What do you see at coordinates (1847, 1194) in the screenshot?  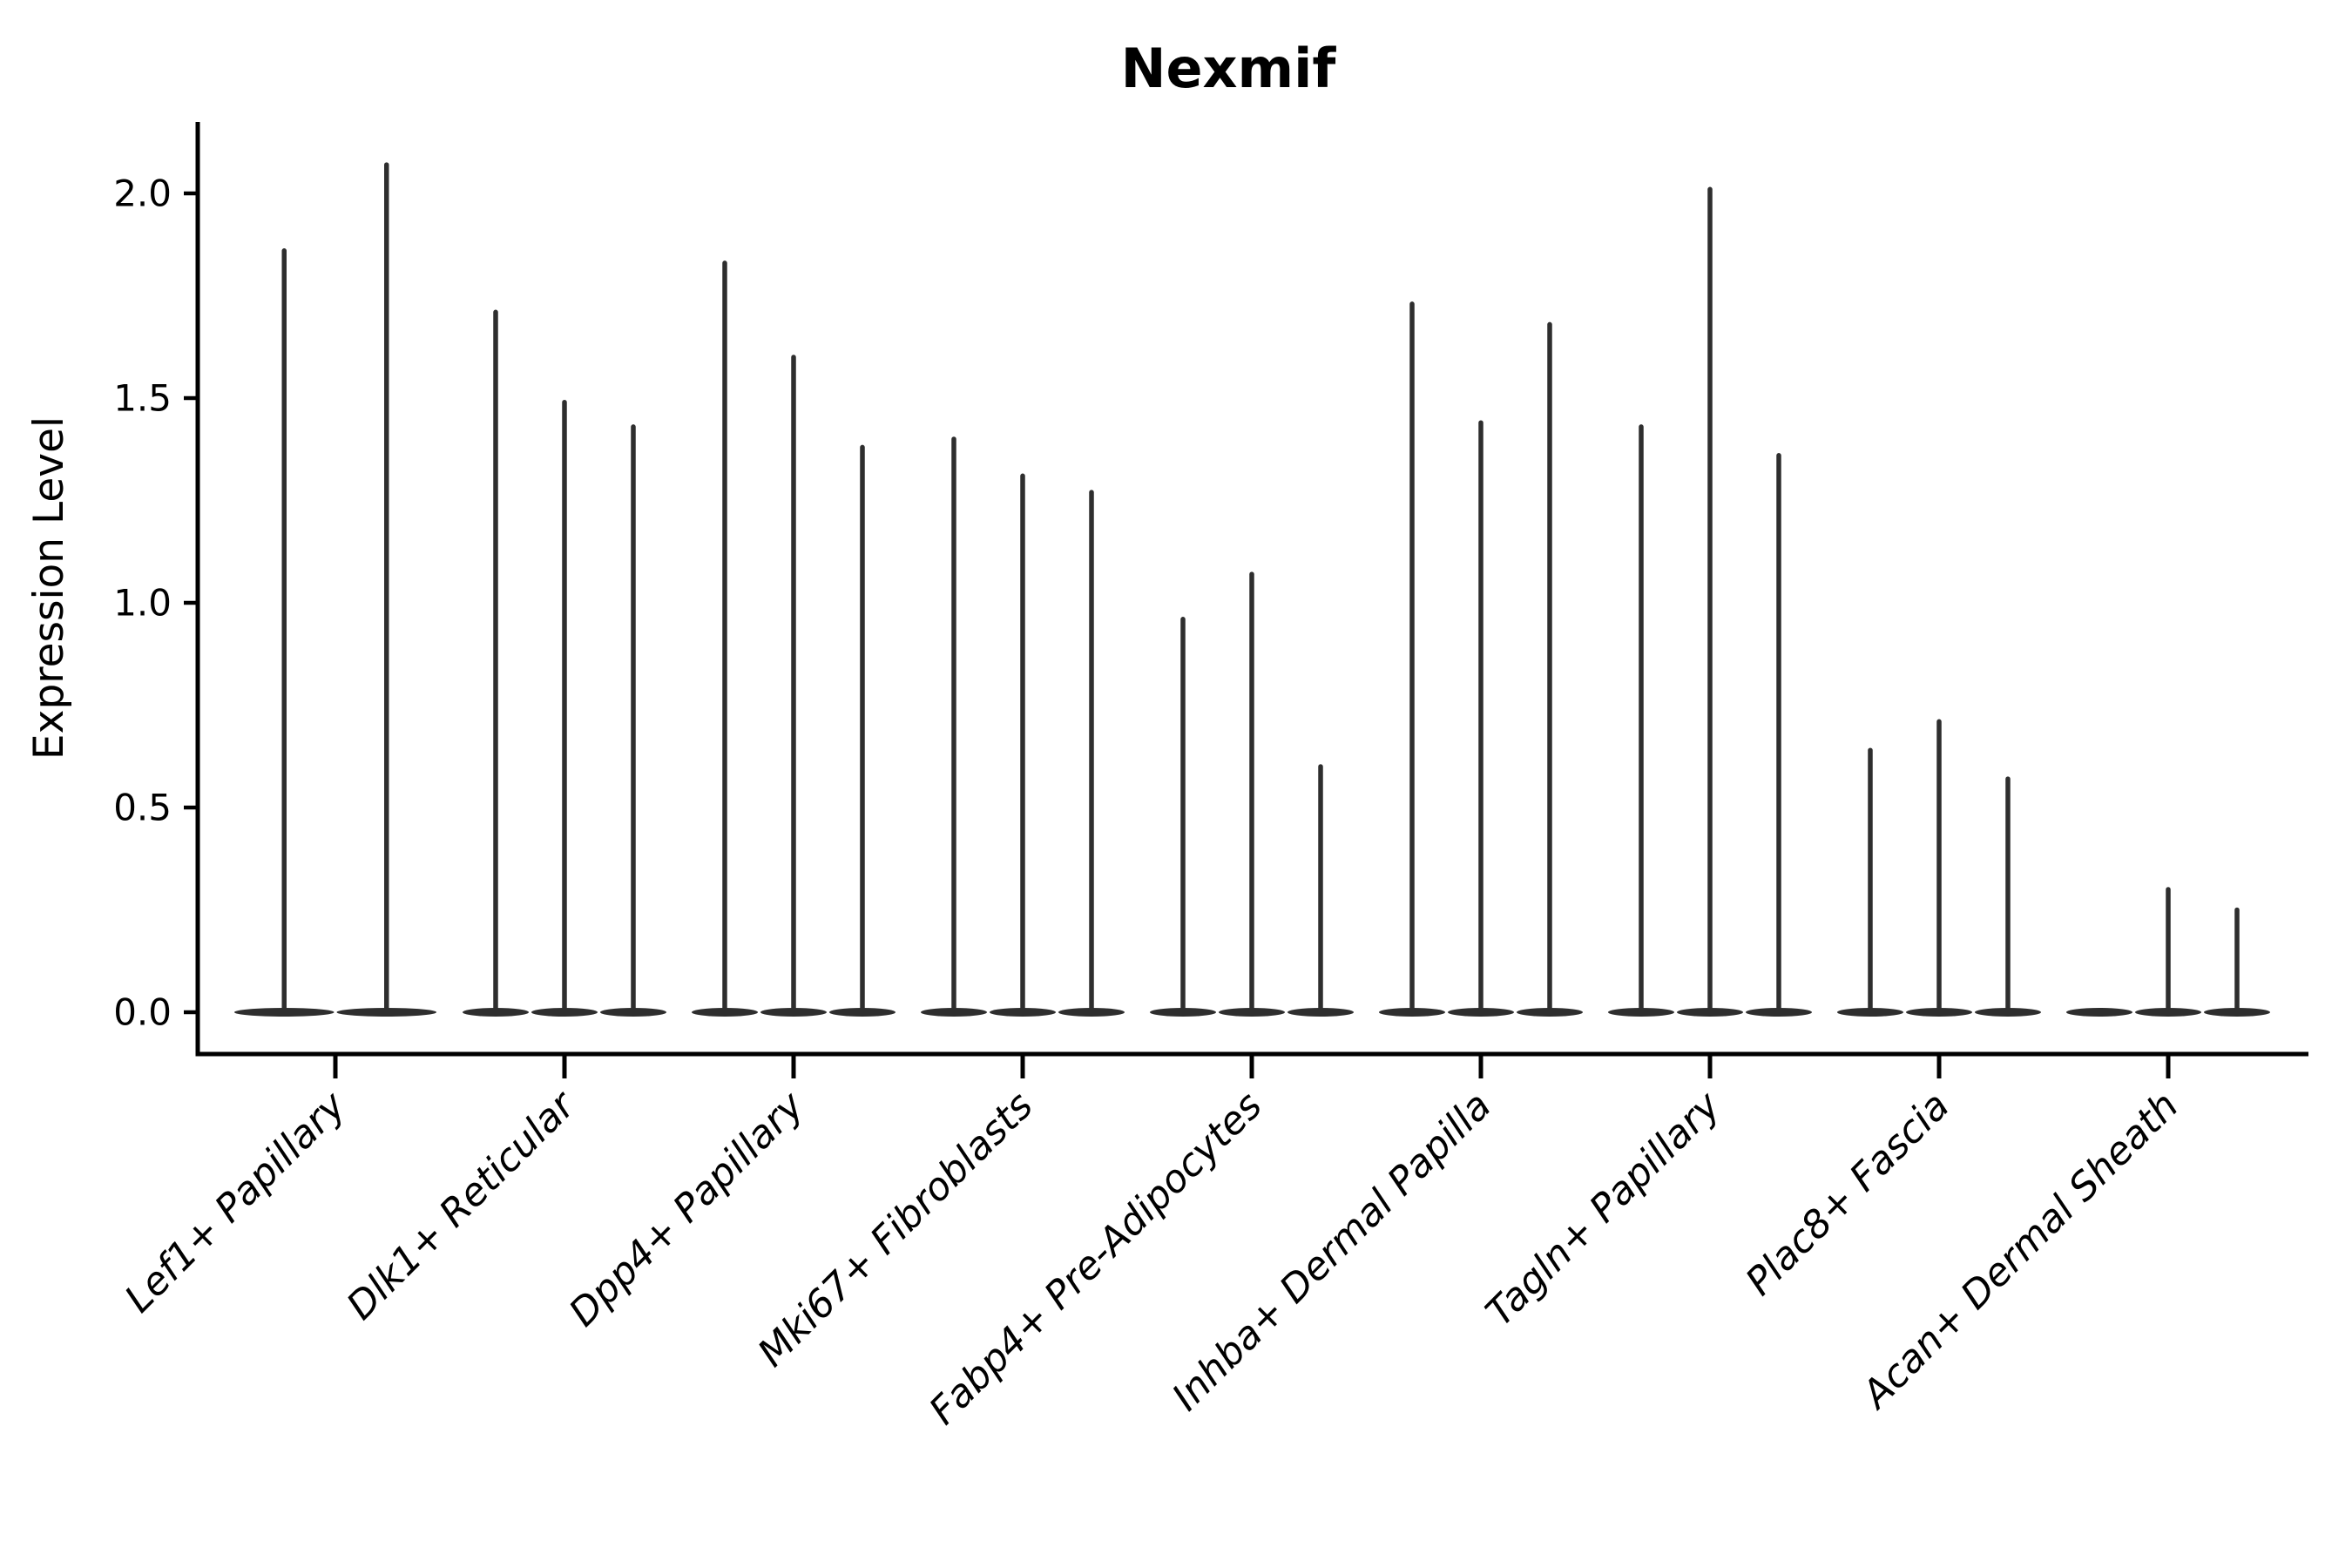 I see `x-tick-label: Plac8+ Fascia` at bounding box center [1847, 1194].